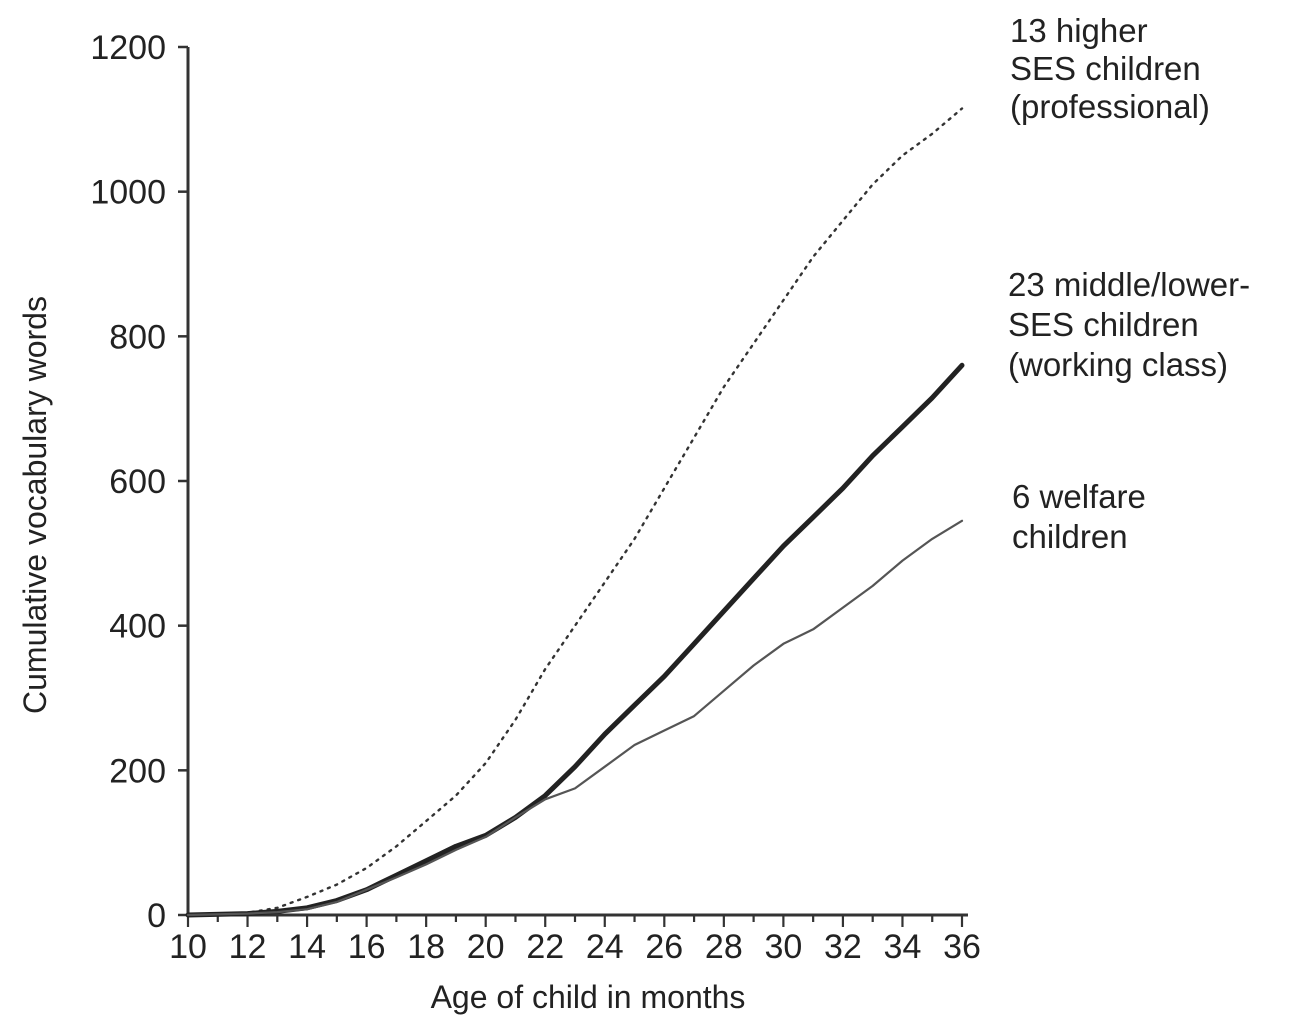 Image resolution: width=1290 pixels, height=1024 pixels. Describe the element at coordinates (156, 916) in the screenshot. I see `y-tick-label: 0` at that location.